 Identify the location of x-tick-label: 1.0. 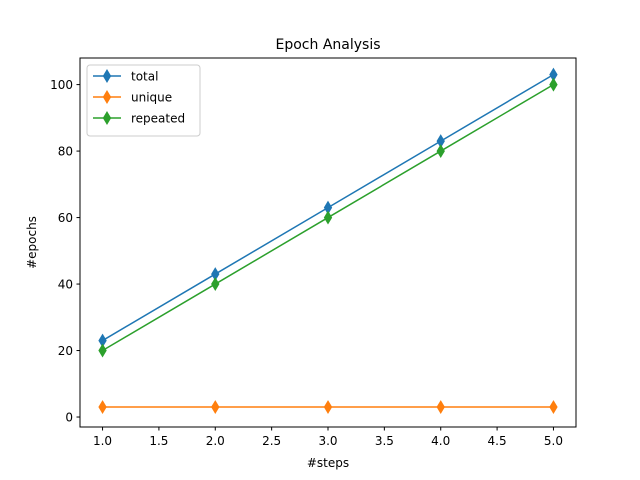
(102, 441).